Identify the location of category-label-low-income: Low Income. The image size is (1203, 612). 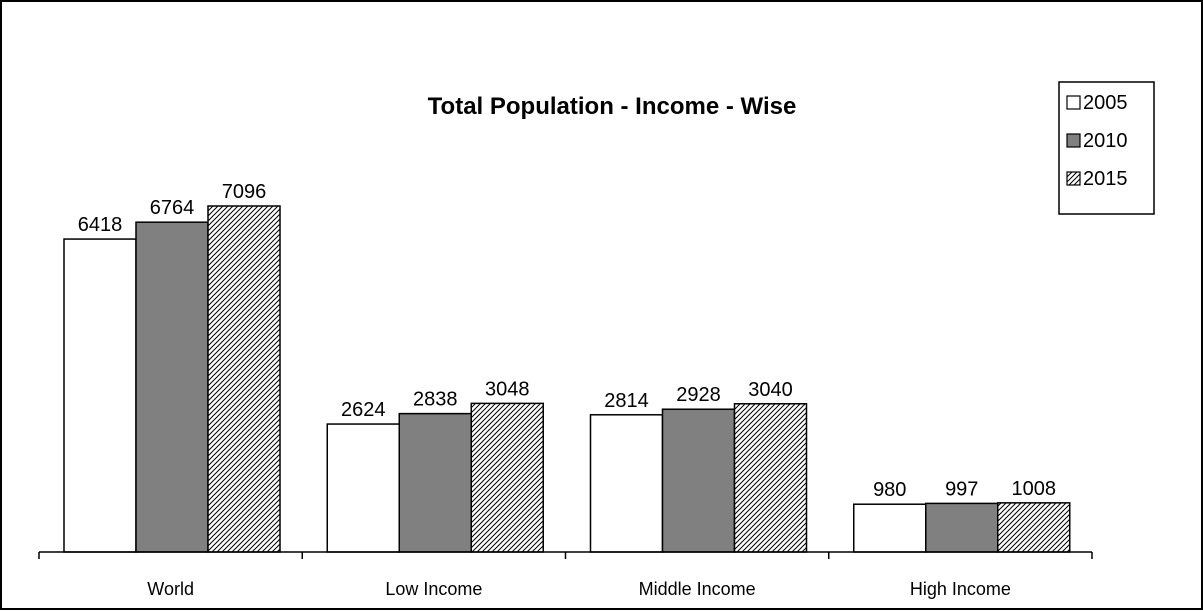
(433, 589).